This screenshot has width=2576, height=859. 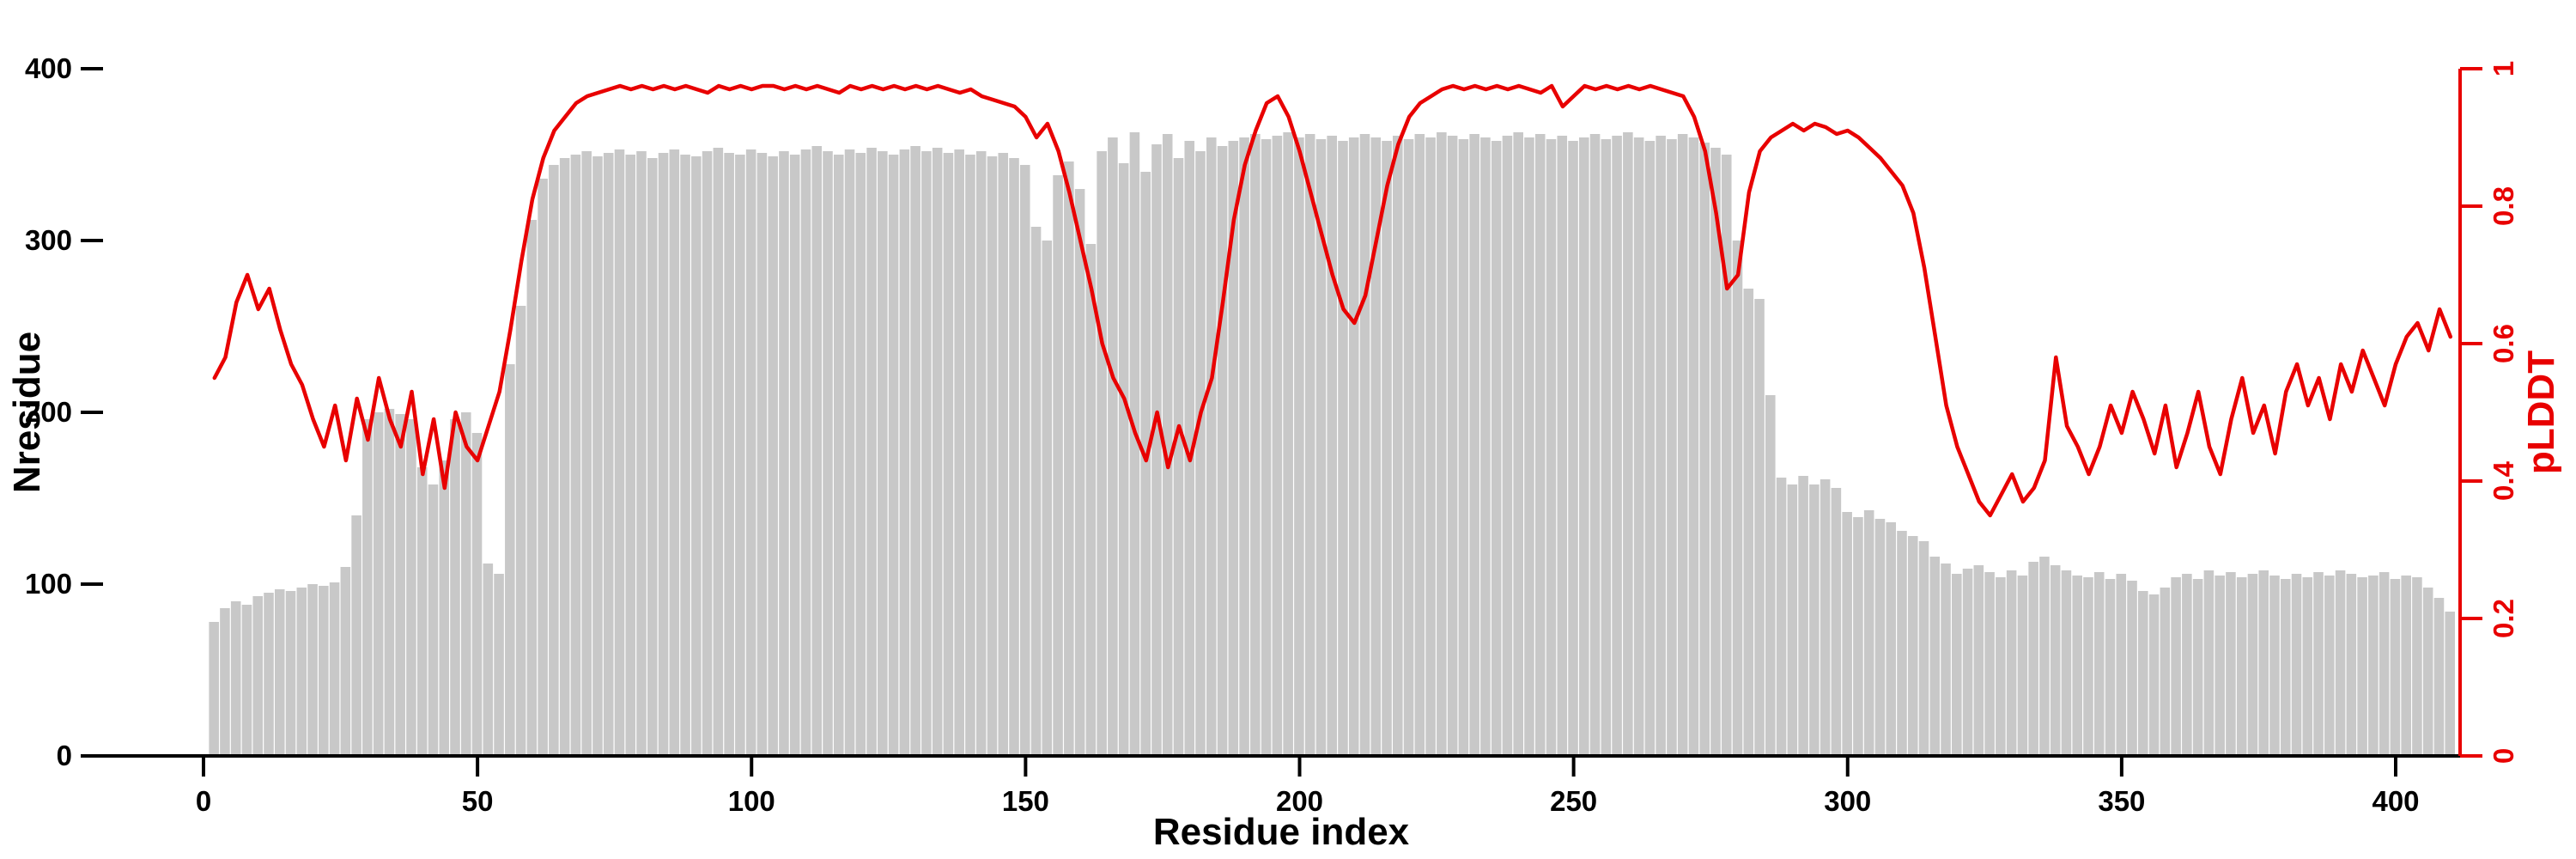 I want to click on right-y-tick-label: 0.2, so click(x=2503, y=618).